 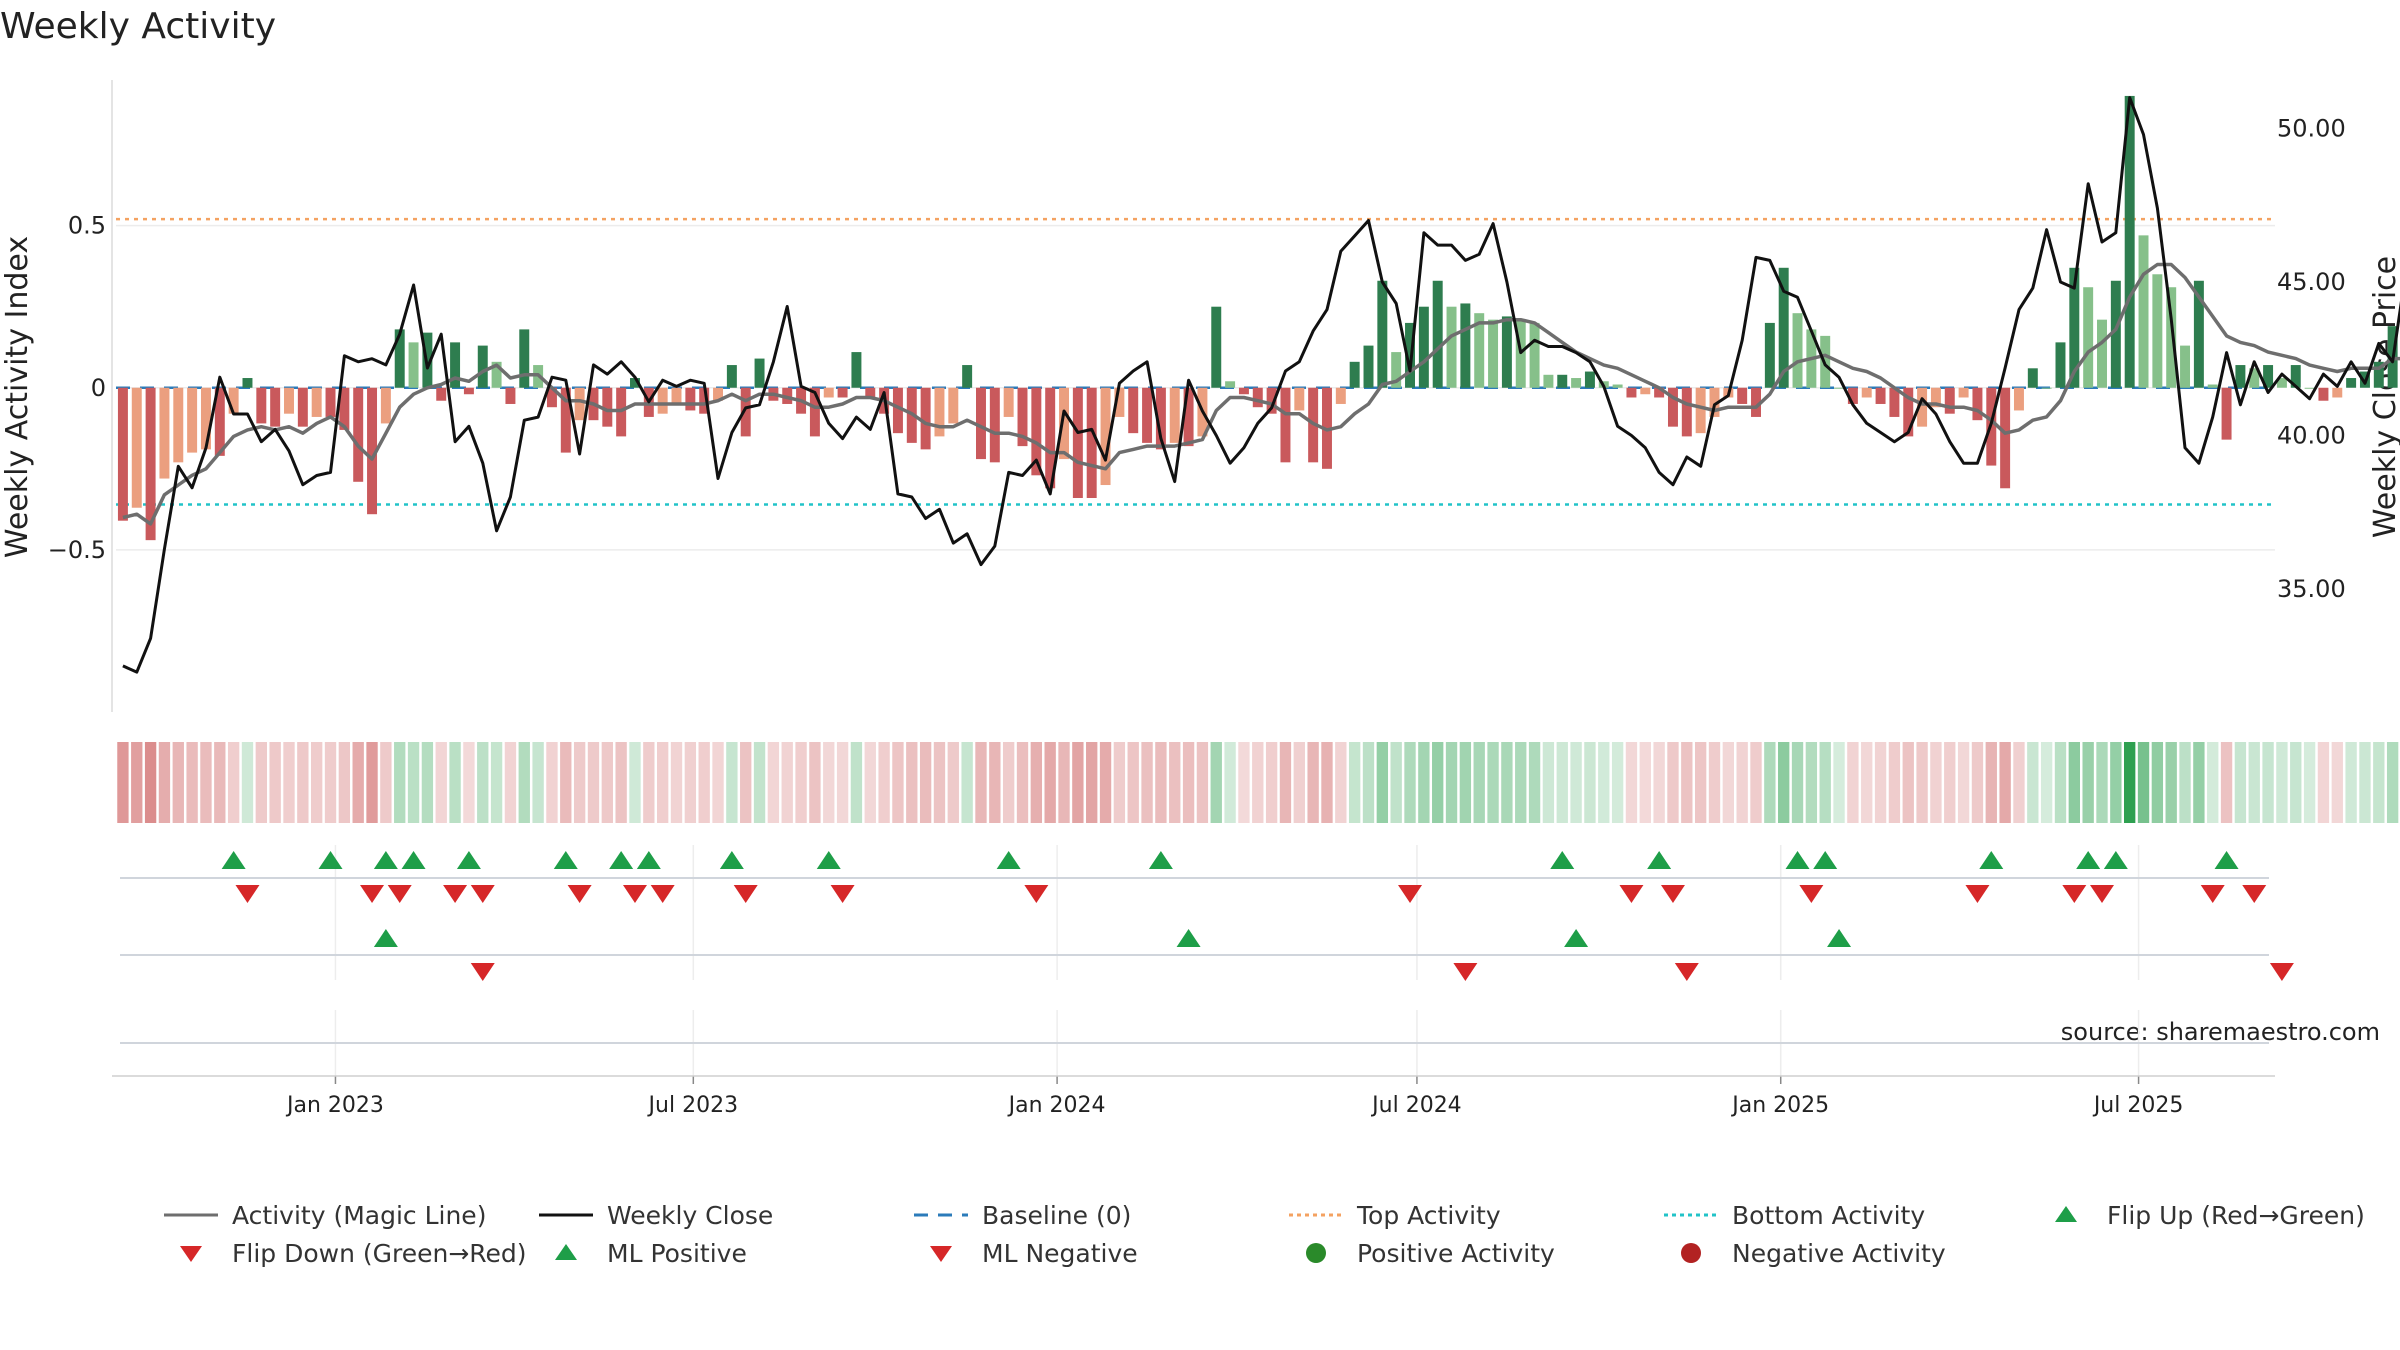 What do you see at coordinates (1465, 972) in the screenshot?
I see `ml-negative-marker` at bounding box center [1465, 972].